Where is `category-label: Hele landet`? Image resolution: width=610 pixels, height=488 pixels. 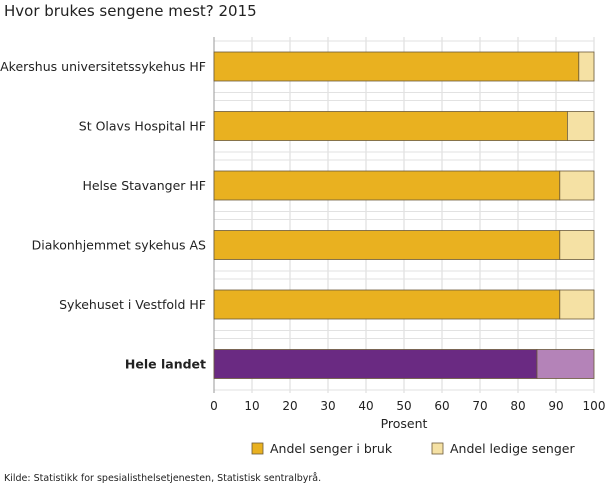
category-label: Hele landet is located at coordinates (165, 364).